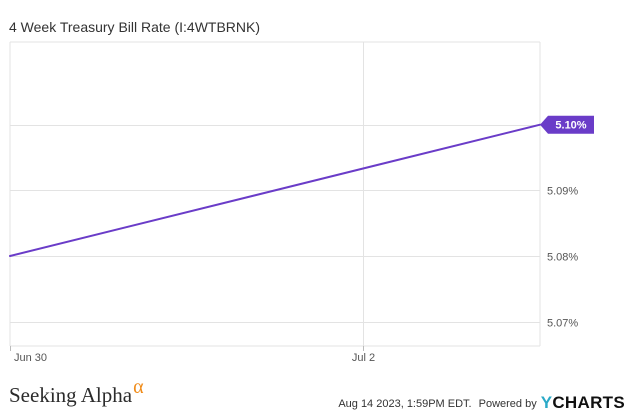 This screenshot has height=417, width=635. Describe the element at coordinates (71, 395) in the screenshot. I see `brand-name: Seeking Alpha` at that location.